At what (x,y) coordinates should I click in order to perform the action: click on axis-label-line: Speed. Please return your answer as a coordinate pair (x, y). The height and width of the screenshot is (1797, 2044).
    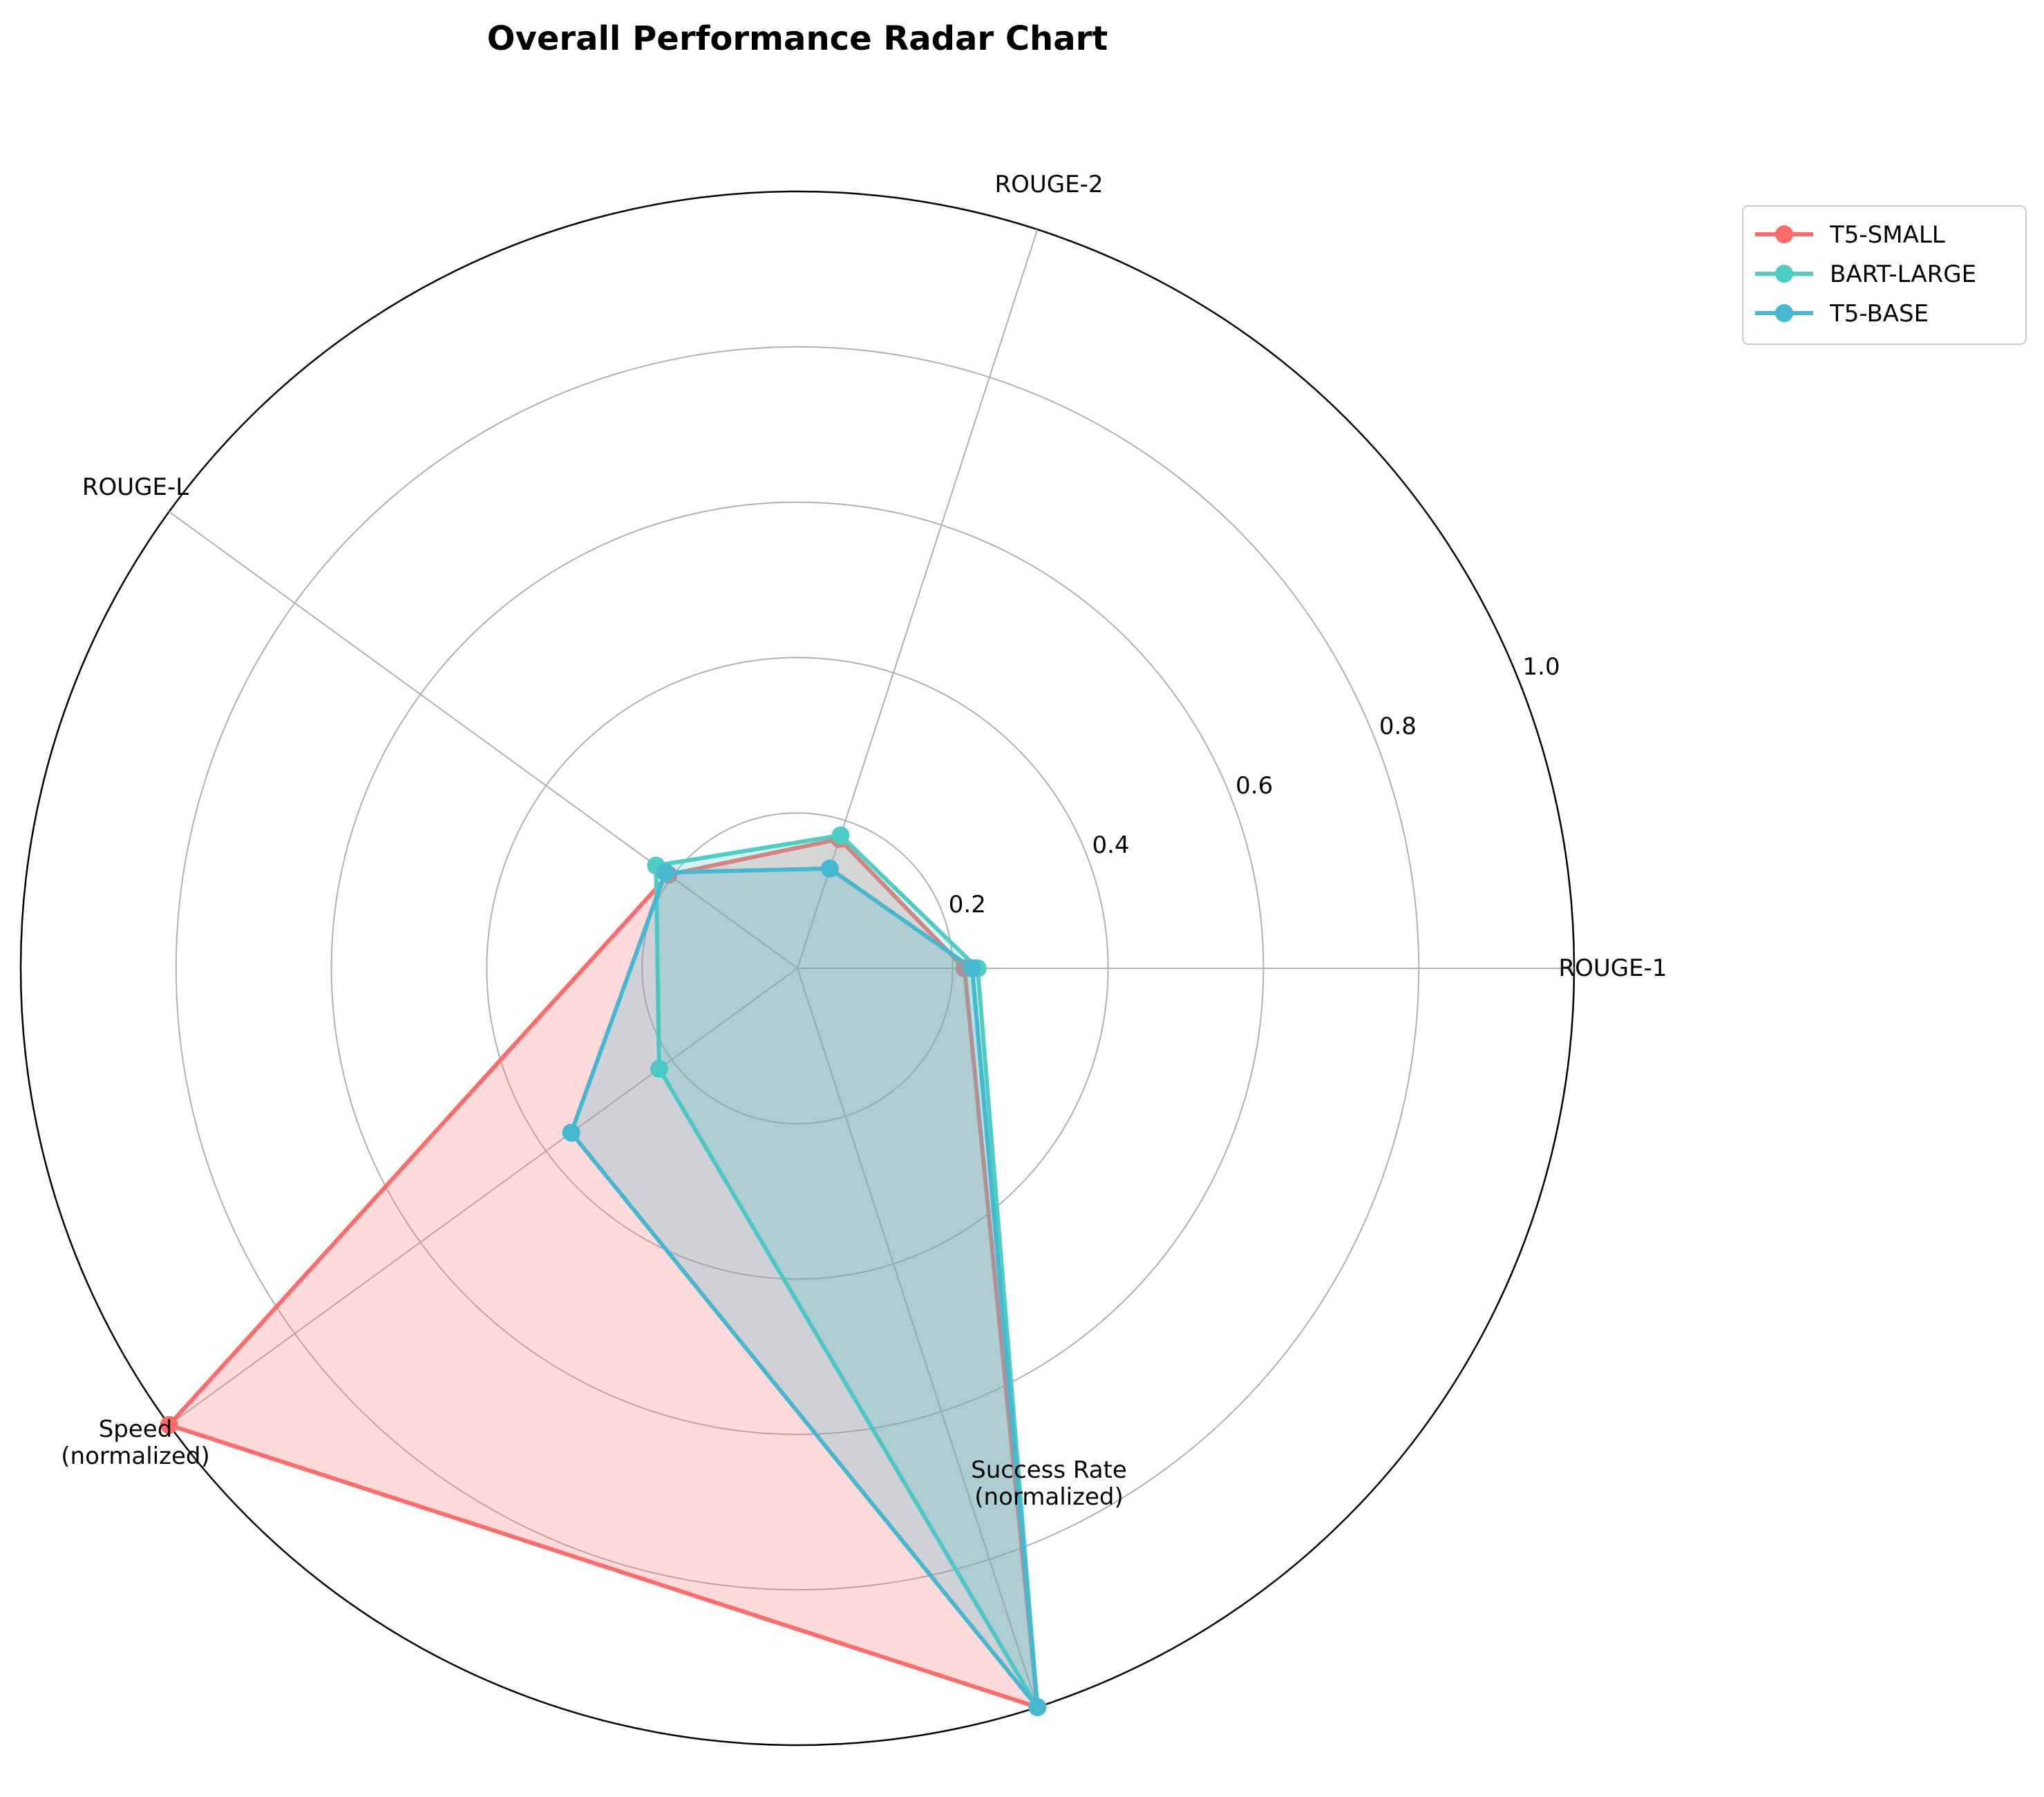
    Looking at the image, I should click on (136, 1429).